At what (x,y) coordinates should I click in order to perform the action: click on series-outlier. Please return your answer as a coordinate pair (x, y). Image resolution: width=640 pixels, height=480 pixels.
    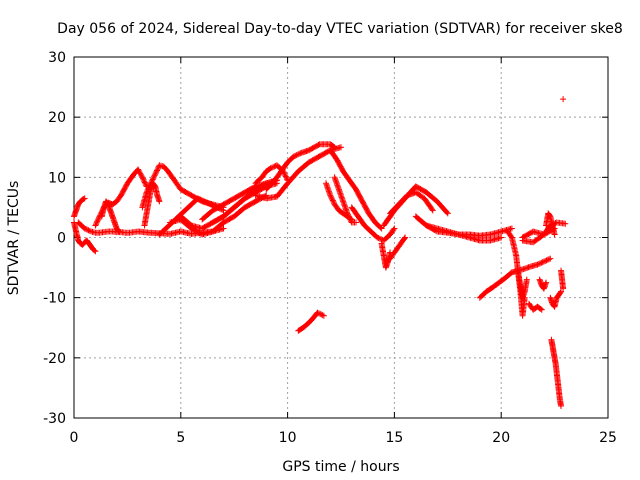
    Looking at the image, I should click on (563, 99).